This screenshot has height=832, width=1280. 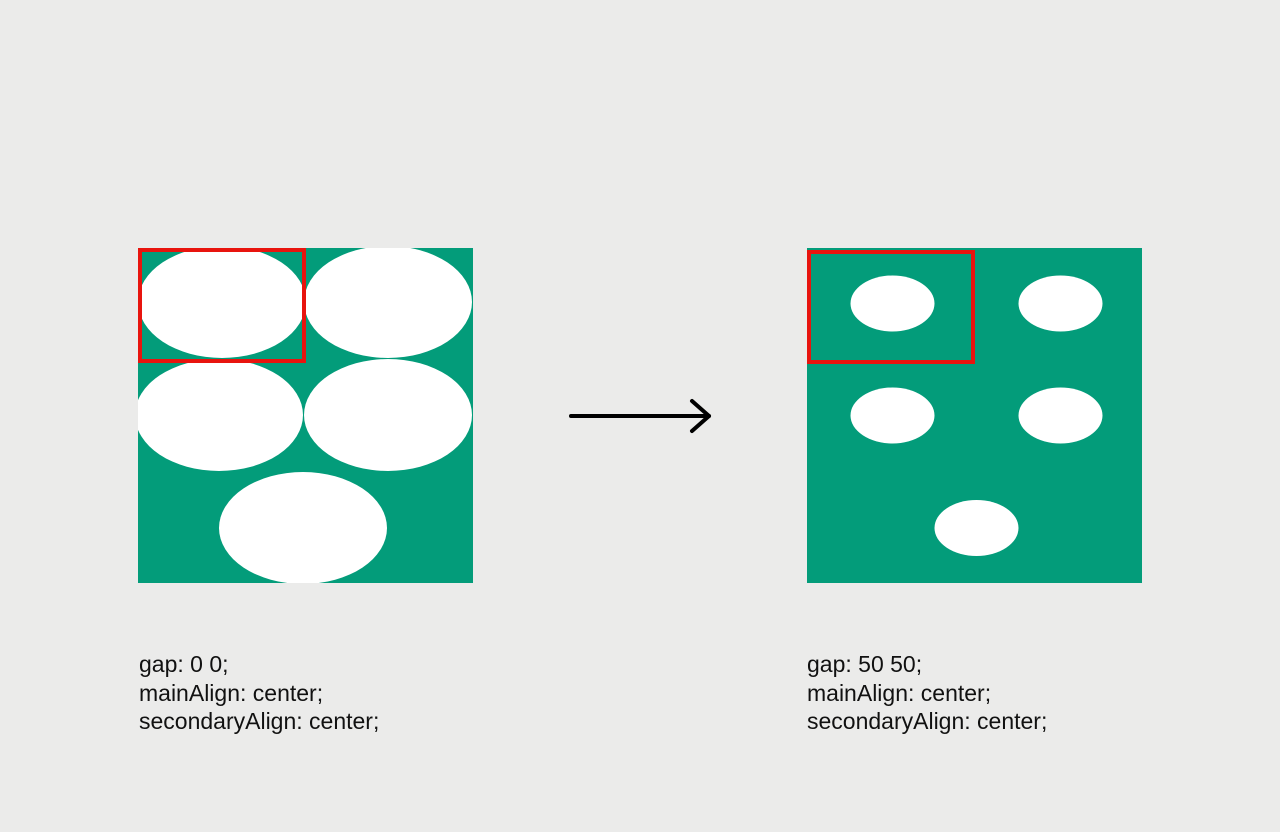 I want to click on before-main-align-text: mainAlign: center;, so click(x=231, y=692).